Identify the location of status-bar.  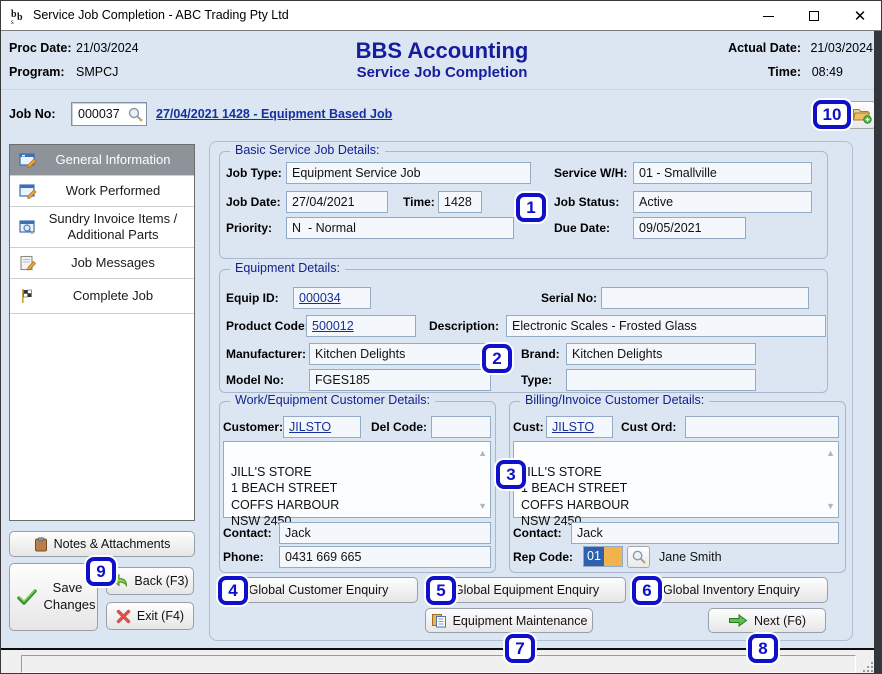
(441, 660).